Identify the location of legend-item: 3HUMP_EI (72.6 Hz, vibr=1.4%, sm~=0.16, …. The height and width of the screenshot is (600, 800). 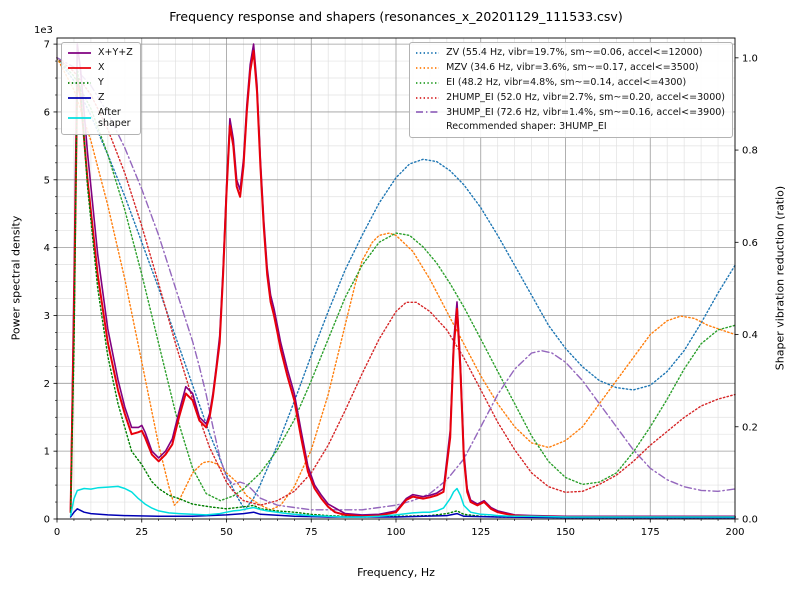
(570, 113).